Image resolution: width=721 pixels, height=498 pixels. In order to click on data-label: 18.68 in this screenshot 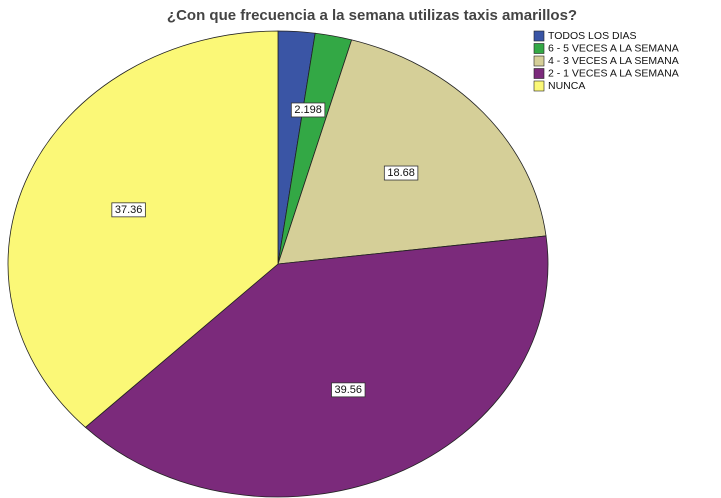, I will do `click(401, 173)`.